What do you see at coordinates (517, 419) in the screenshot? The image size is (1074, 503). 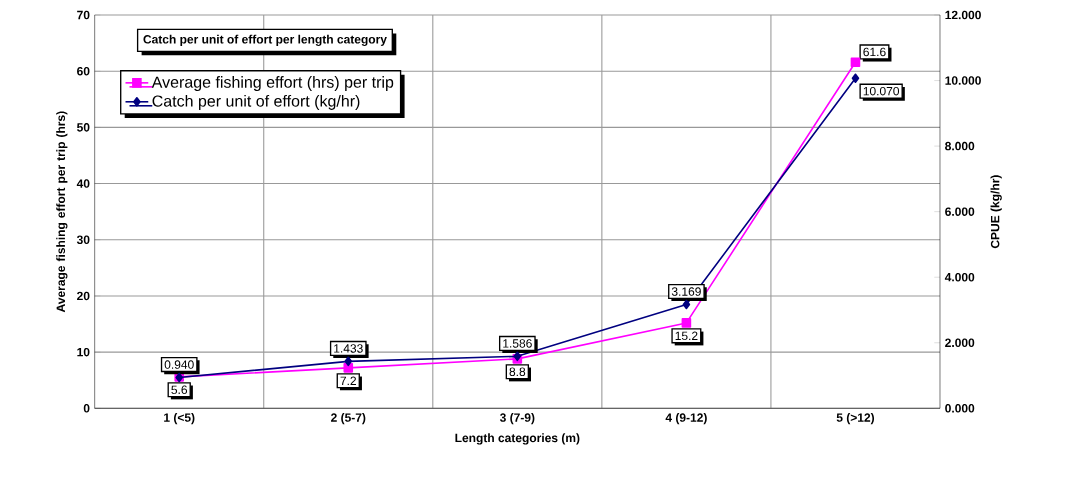 I see `x-tick-label: 3 (7-9)` at bounding box center [517, 419].